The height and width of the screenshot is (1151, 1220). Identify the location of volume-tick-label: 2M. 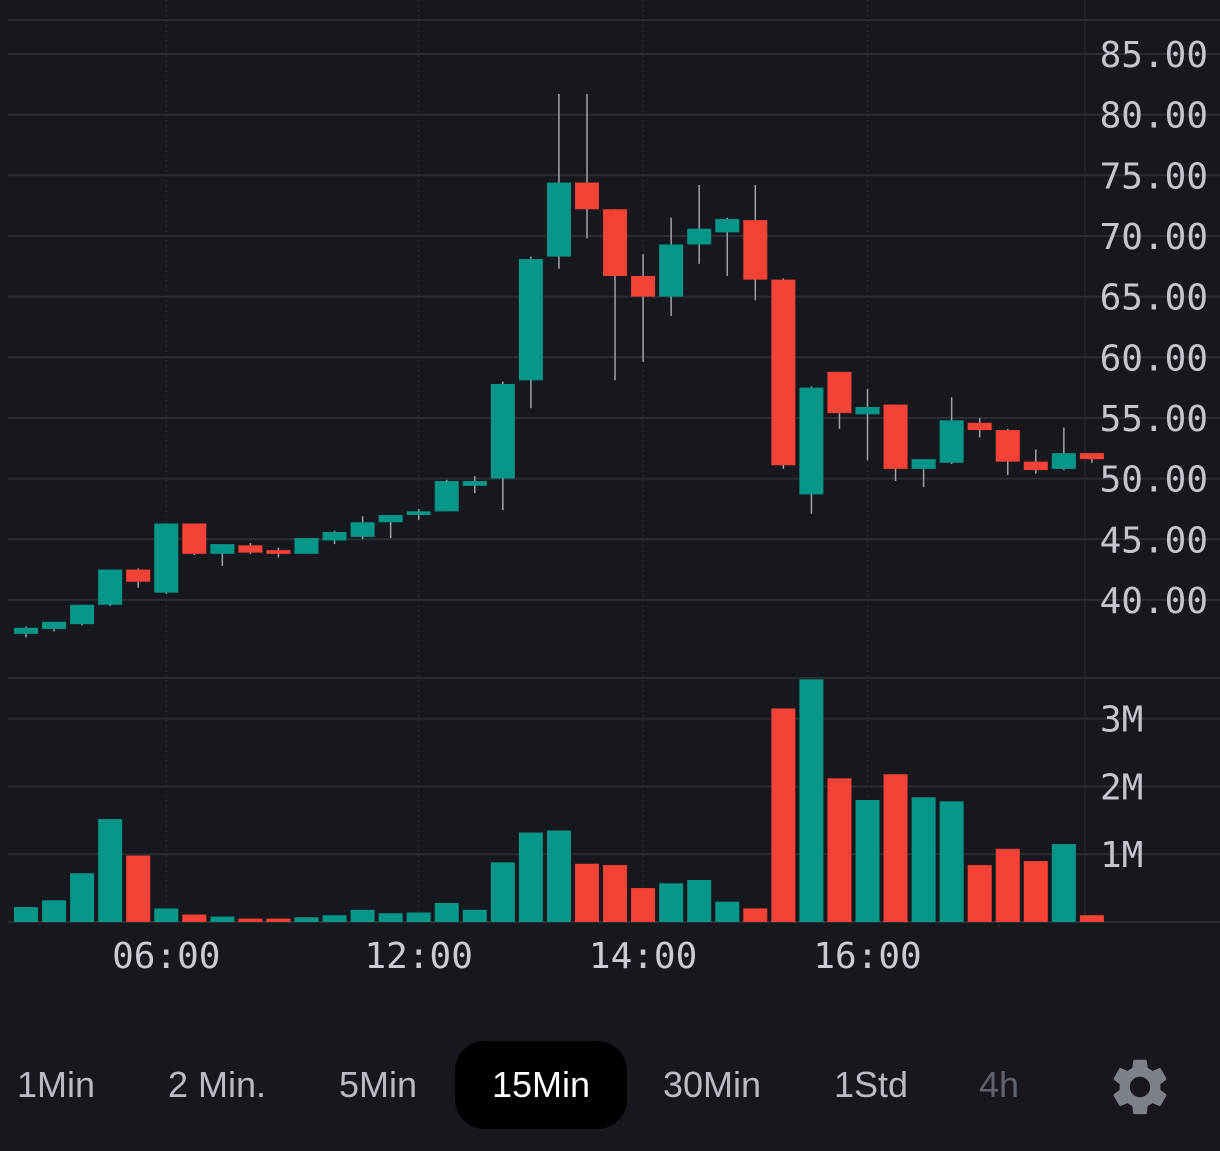
(1121, 787).